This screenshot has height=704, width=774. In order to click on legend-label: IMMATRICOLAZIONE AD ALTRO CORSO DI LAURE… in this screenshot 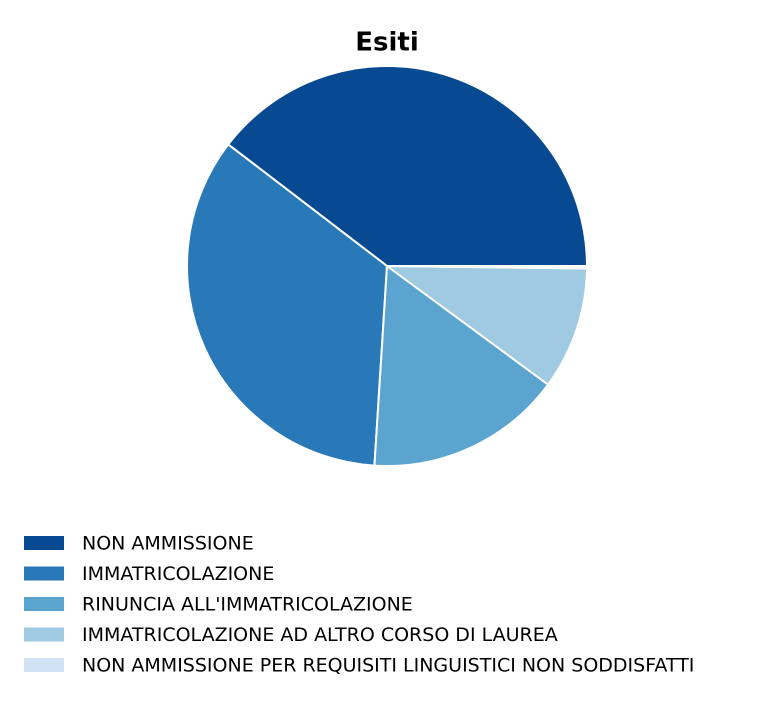, I will do `click(320, 635)`.